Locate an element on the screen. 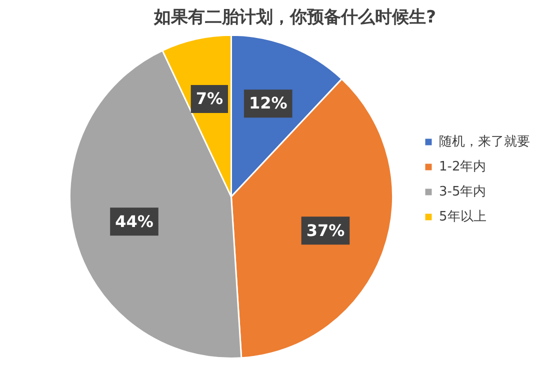  data-label: 37% is located at coordinates (325, 230).